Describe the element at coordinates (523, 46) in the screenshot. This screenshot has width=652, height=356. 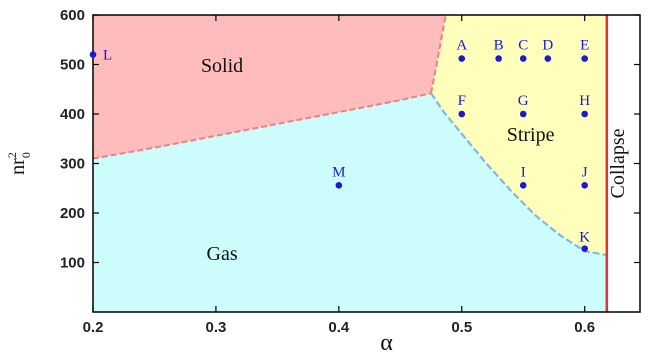
I see `data-point-label: C` at that location.